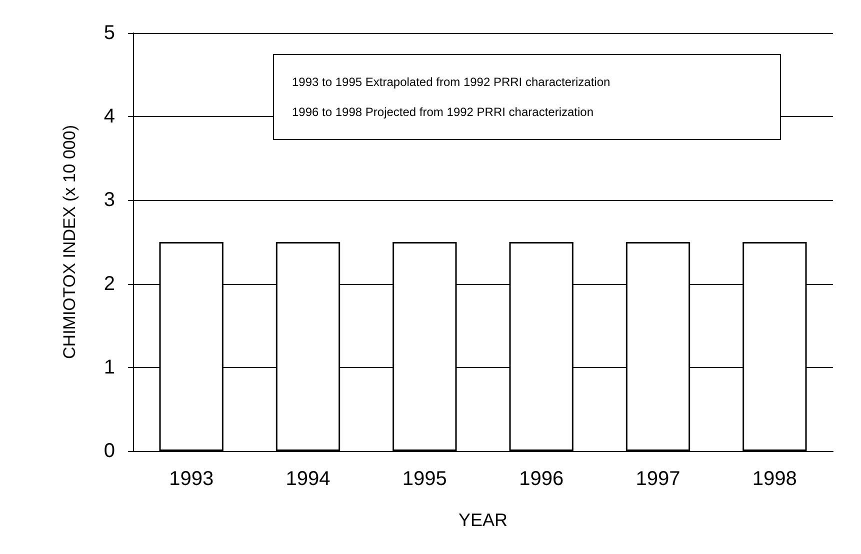 The height and width of the screenshot is (554, 861). What do you see at coordinates (774, 479) in the screenshot?
I see `x-tick-label: 1998` at bounding box center [774, 479].